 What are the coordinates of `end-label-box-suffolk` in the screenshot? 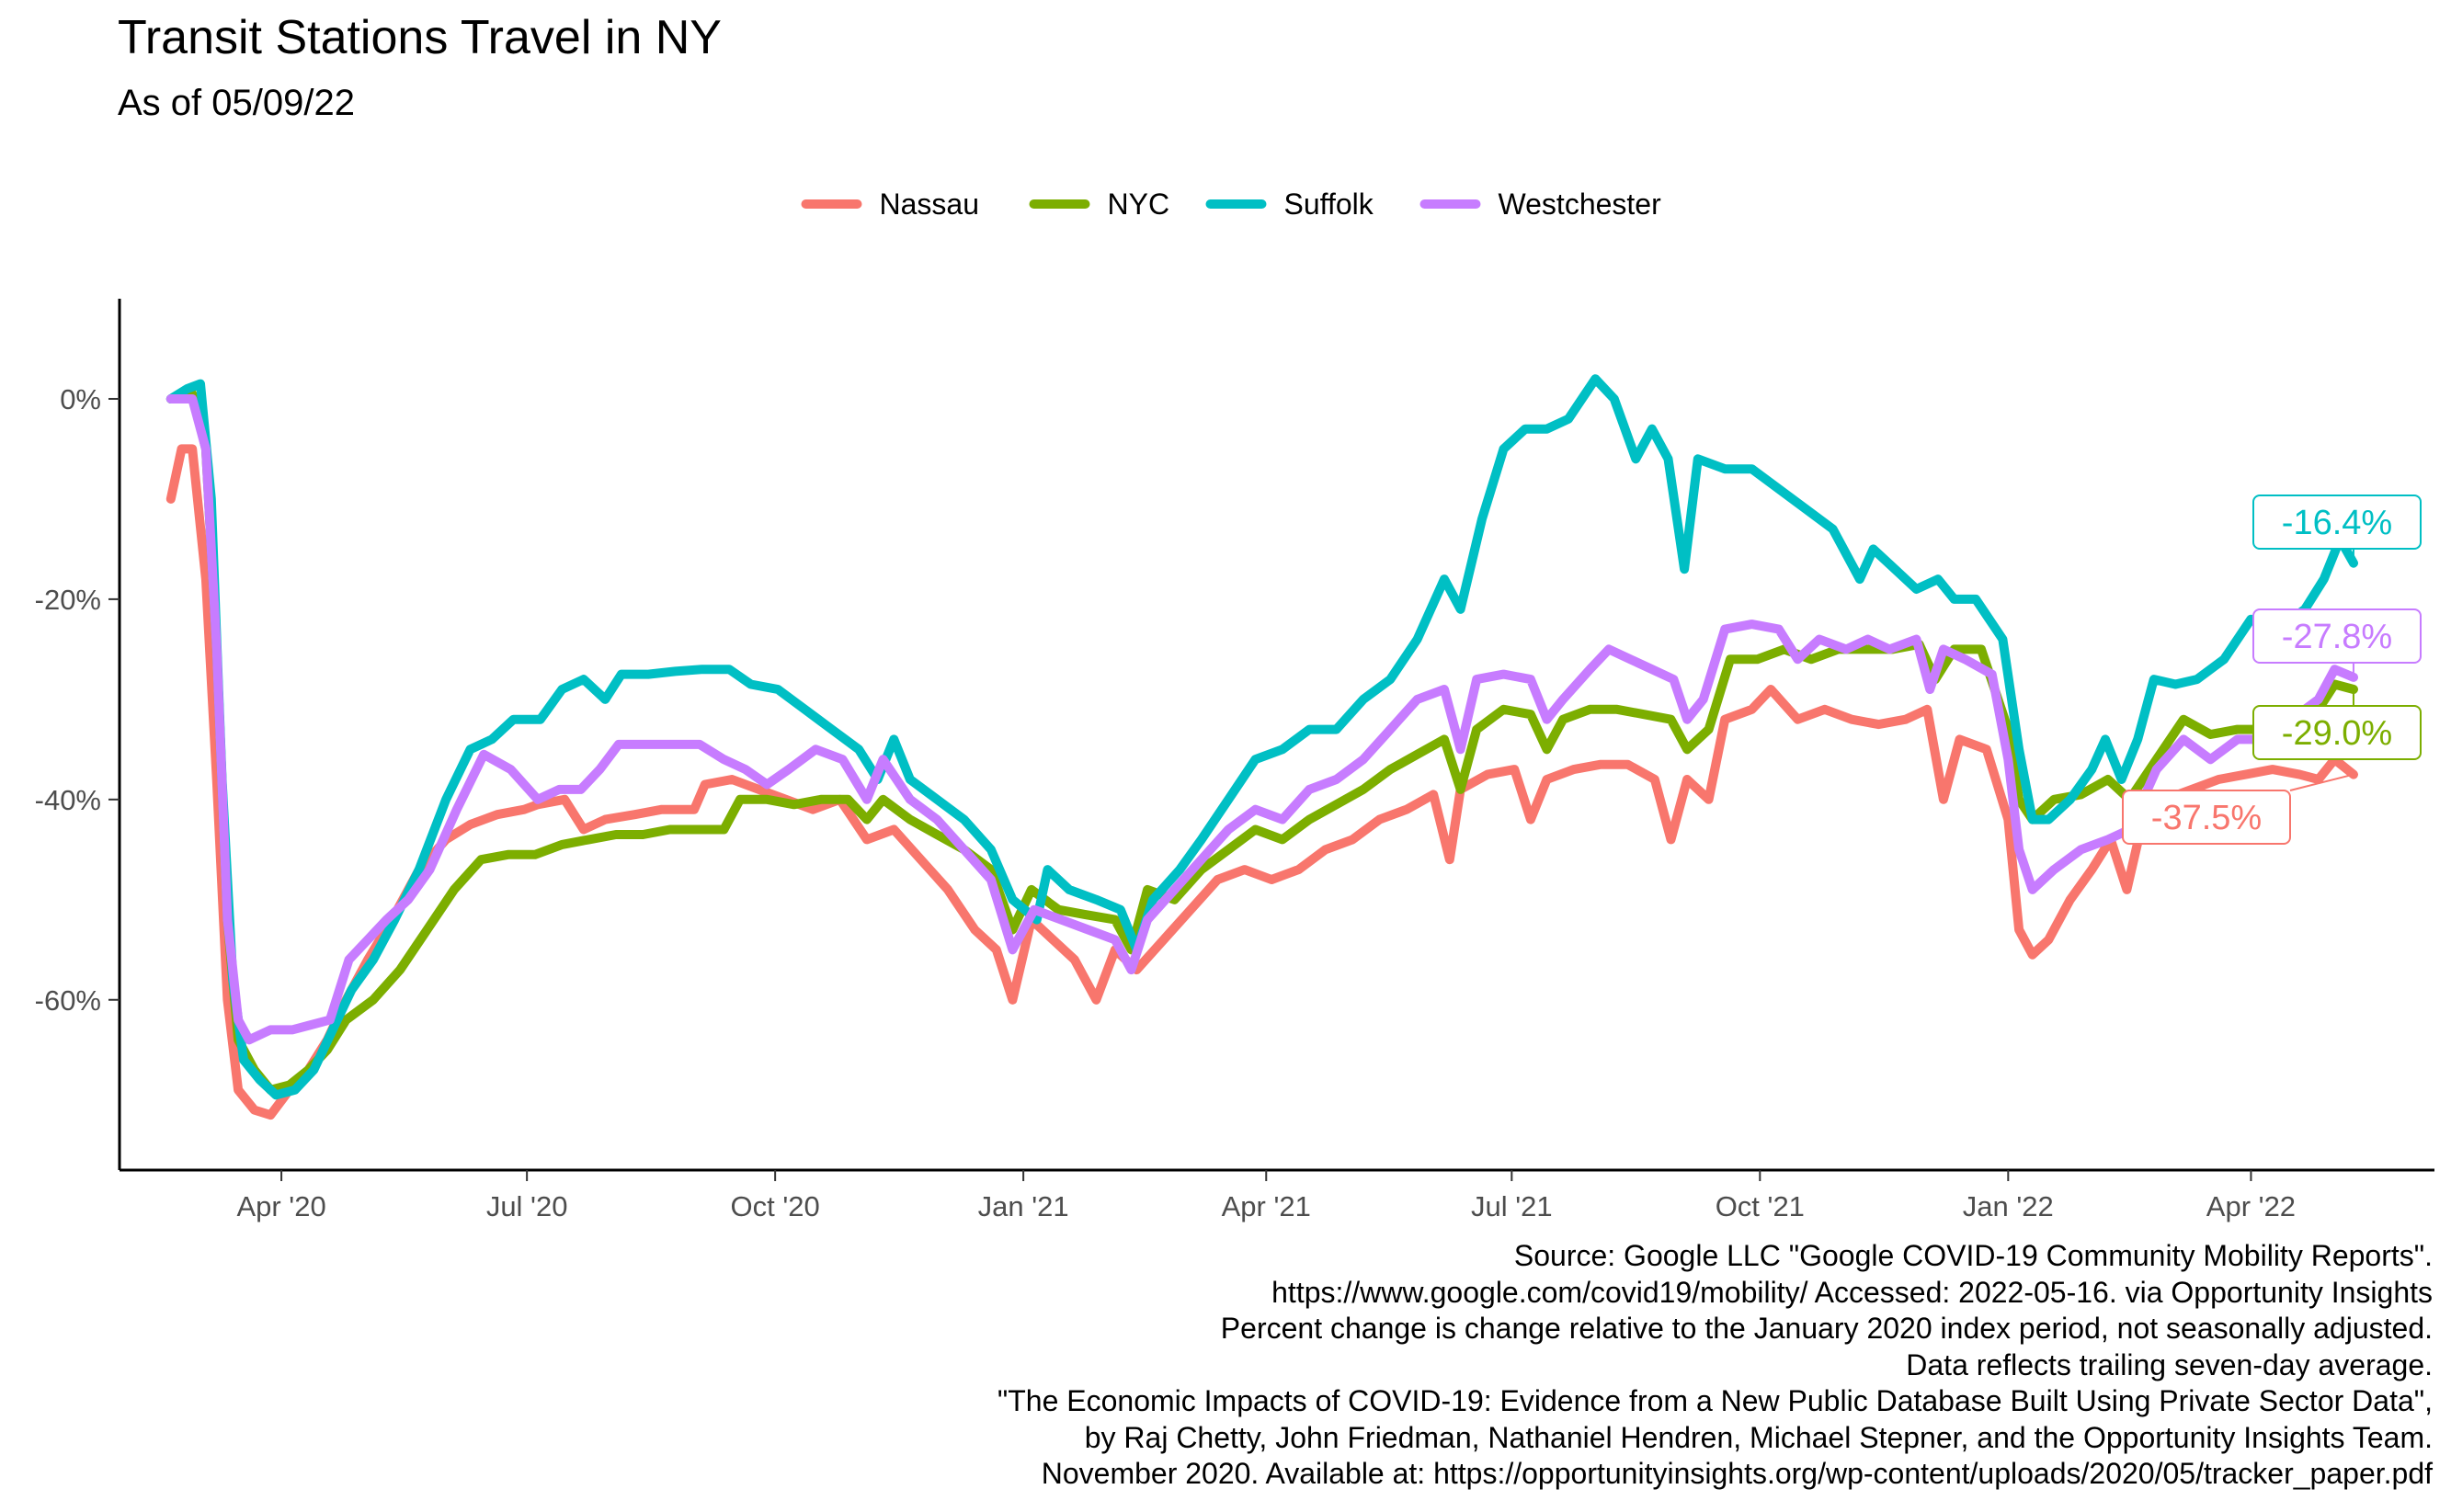 It's located at (2337, 522).